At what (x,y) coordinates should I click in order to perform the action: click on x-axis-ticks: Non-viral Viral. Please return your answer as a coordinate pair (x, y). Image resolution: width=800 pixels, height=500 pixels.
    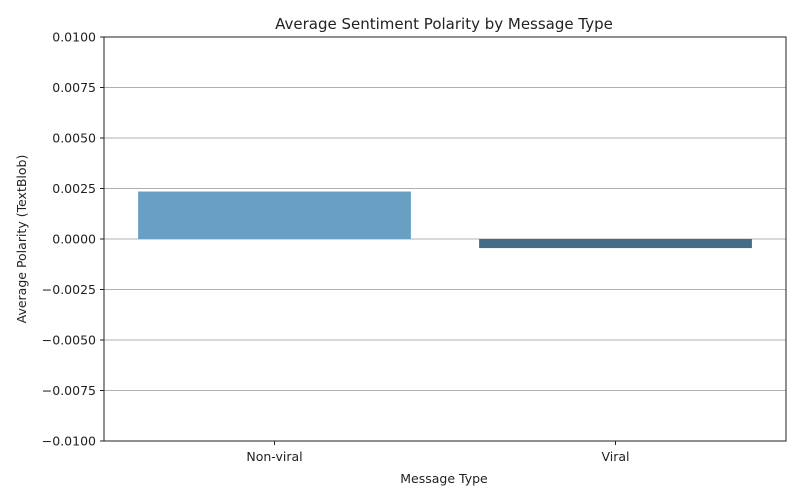
    Looking at the image, I should click on (438, 452).